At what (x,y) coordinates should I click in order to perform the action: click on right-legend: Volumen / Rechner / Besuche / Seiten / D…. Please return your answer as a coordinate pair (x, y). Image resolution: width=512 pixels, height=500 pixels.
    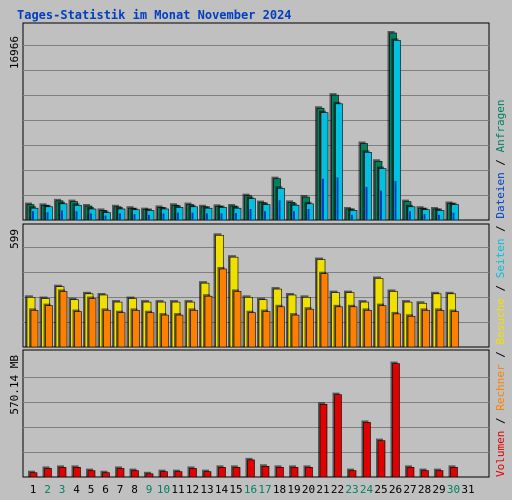
    Looking at the image, I should click on (500, 288).